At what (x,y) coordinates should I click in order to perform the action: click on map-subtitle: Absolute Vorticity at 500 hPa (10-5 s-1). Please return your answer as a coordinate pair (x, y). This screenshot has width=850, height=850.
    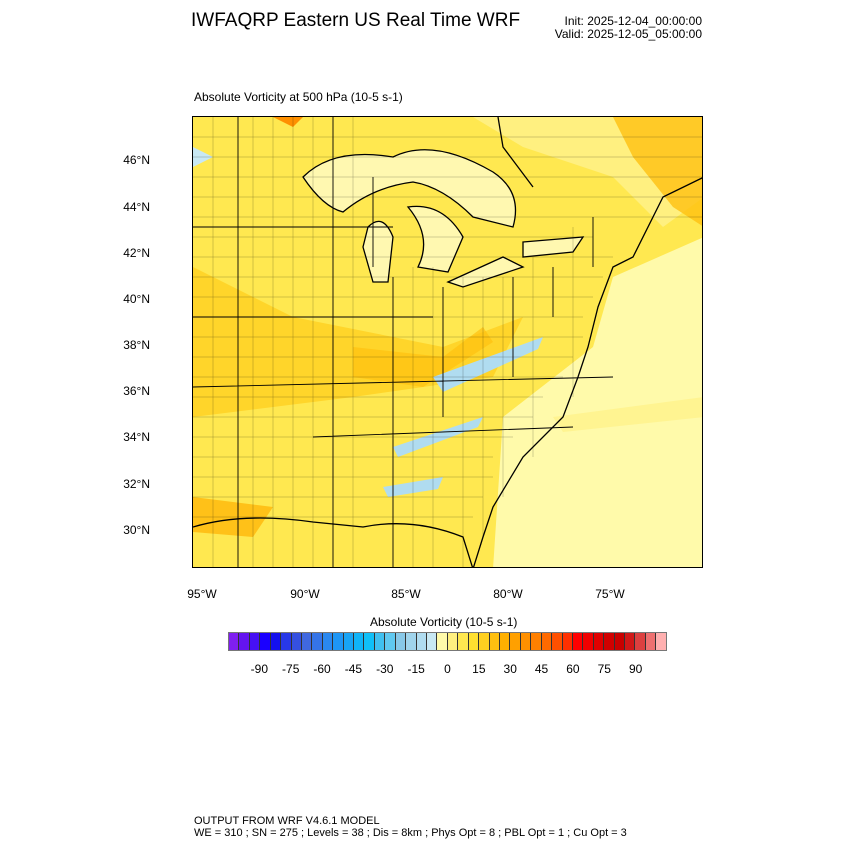
    Looking at the image, I should click on (298, 97).